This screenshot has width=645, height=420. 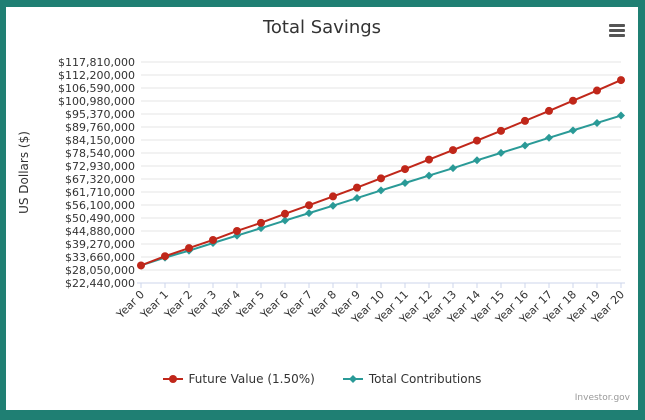 I want to click on legend-label-future-value: Future Value (1.50%), so click(x=251, y=379).